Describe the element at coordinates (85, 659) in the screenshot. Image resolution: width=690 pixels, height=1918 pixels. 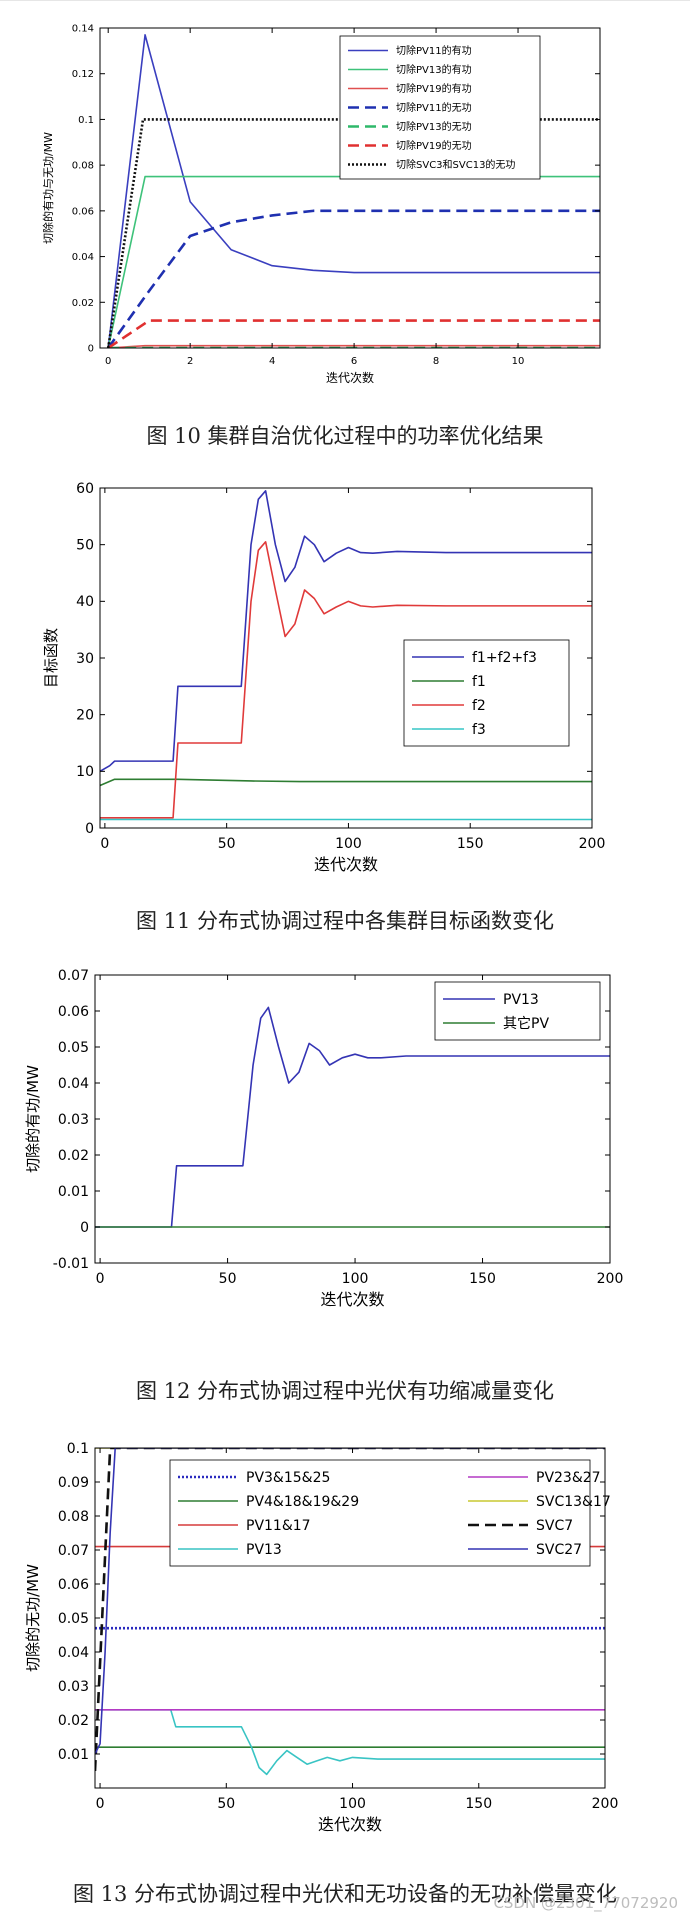
I see `y-tick-label: 30` at that location.